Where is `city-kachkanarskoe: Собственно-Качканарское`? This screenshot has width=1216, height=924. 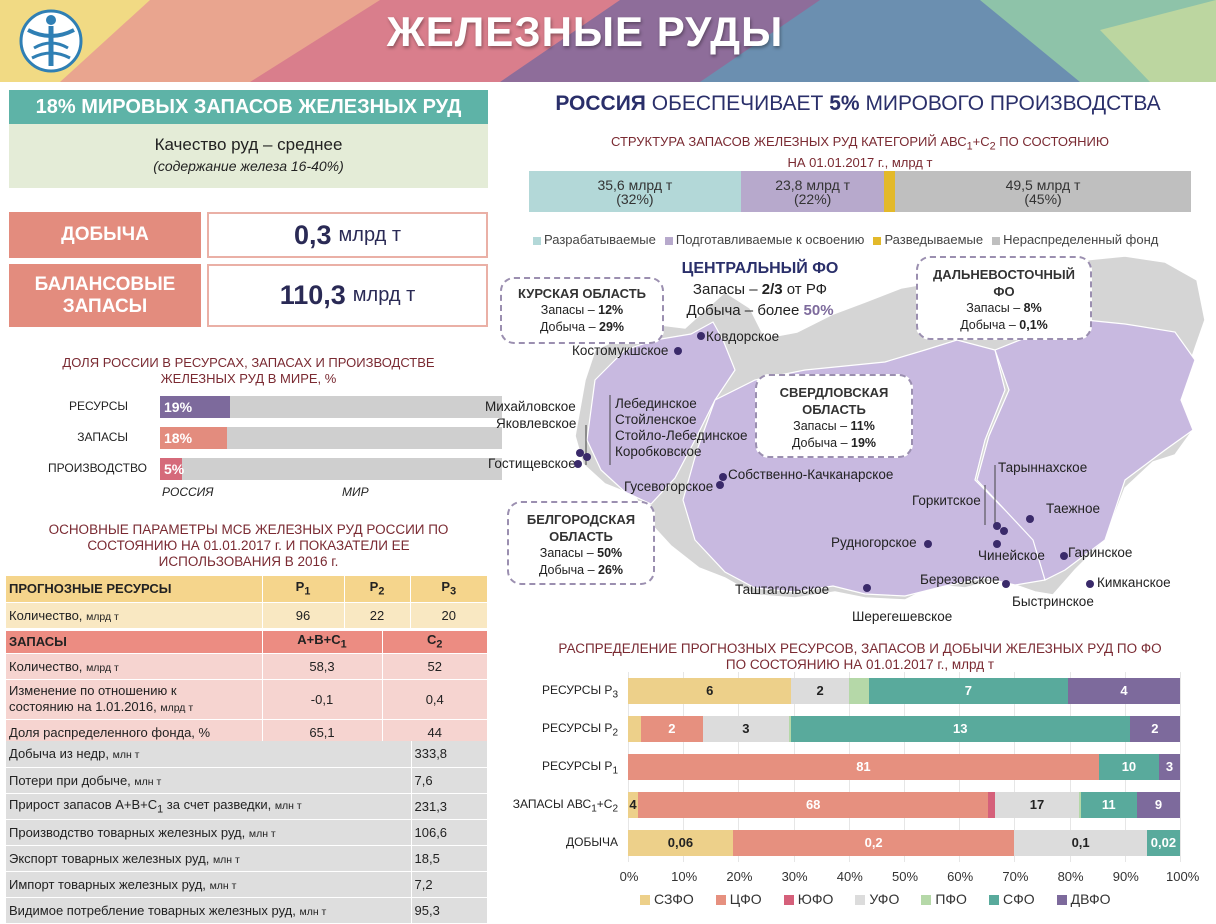
city-kachkanarskoe: Собственно-Качканарское is located at coordinates (811, 474).